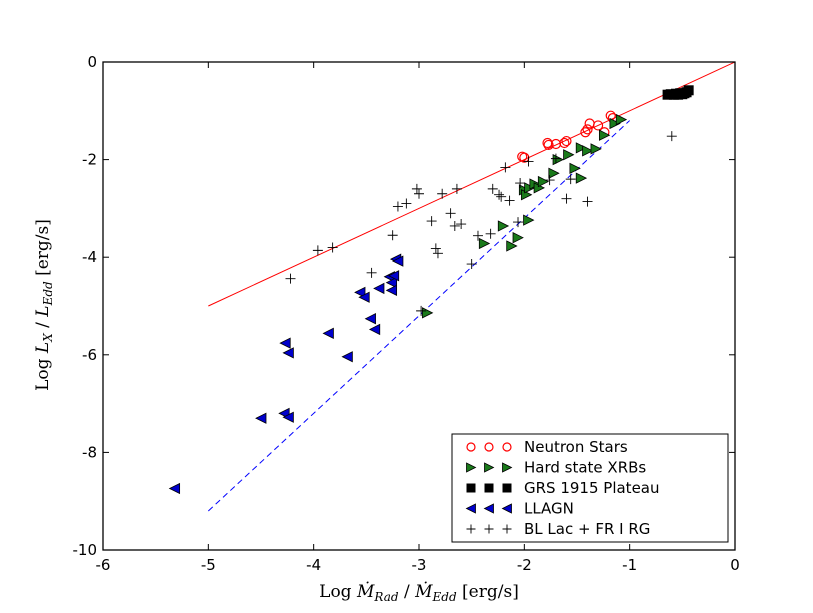 Image resolution: width=813 pixels, height=613 pixels. Describe the element at coordinates (85, 550) in the screenshot. I see `y-tick-label: -10` at that location.